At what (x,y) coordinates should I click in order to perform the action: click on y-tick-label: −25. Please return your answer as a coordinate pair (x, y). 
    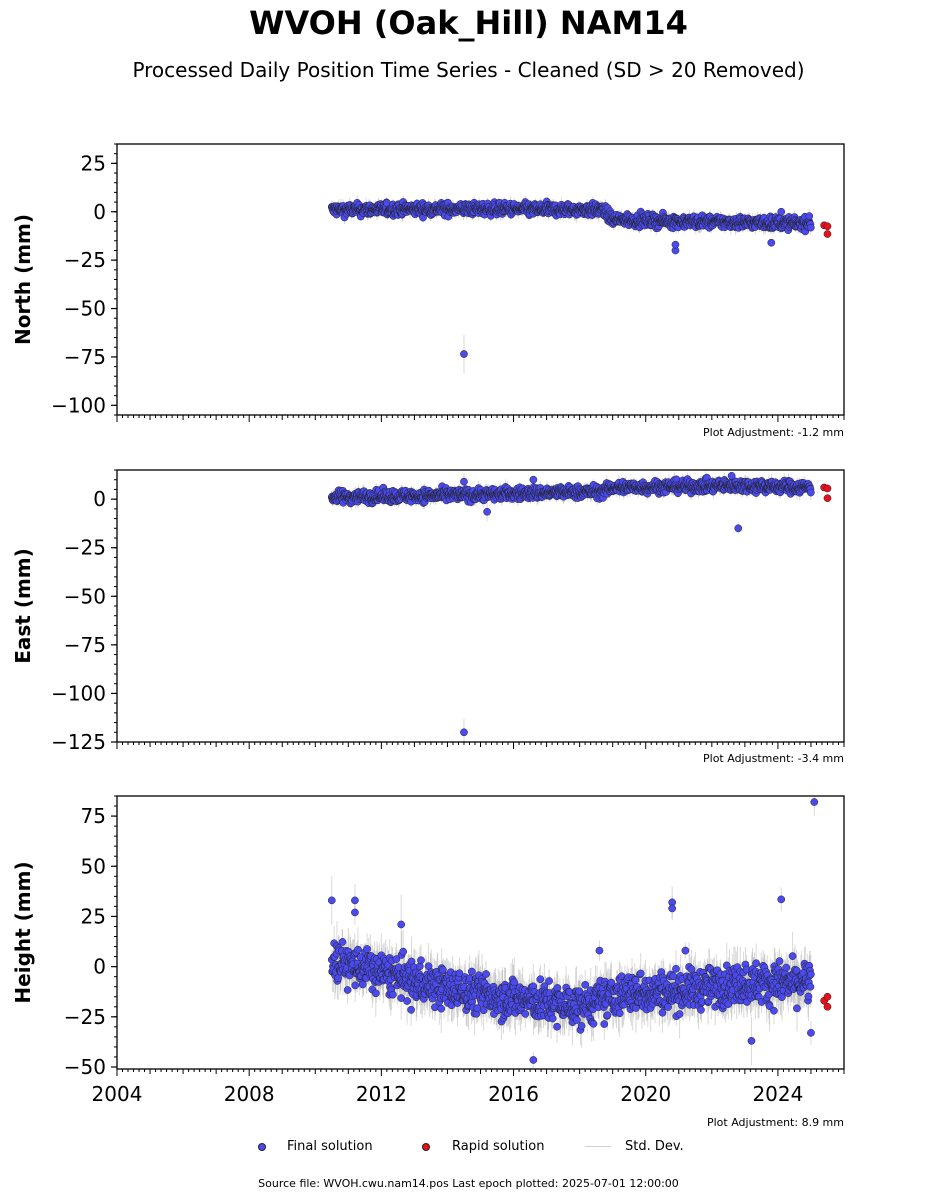
    Looking at the image, I should click on (85, 260).